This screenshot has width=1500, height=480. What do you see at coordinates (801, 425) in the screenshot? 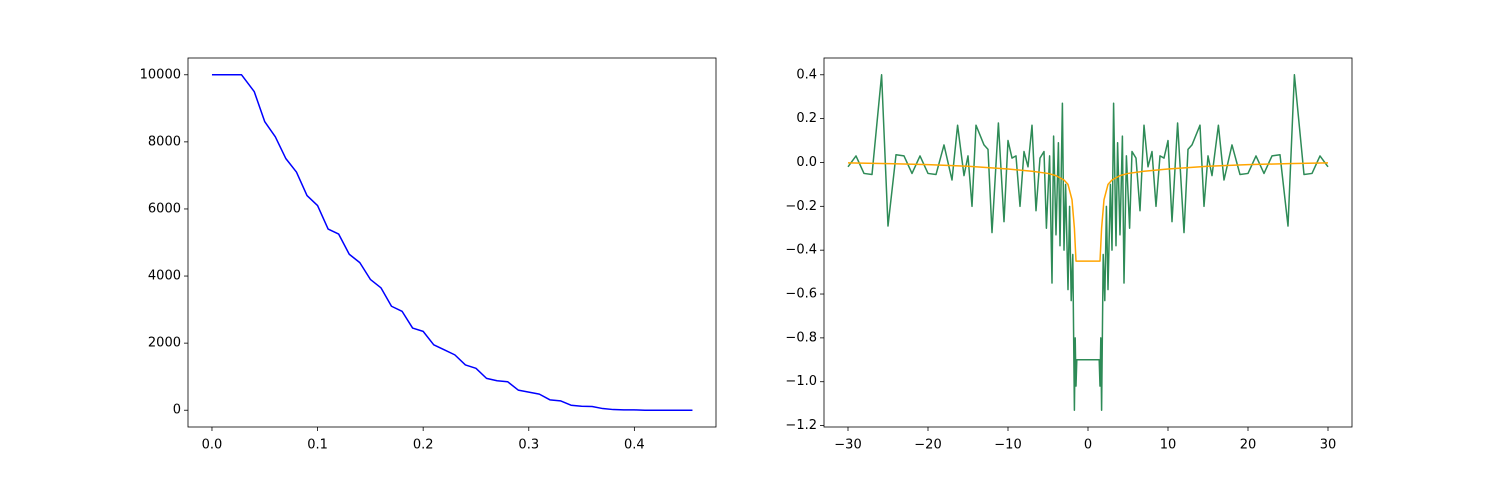
I see `y-tick-label: −1.2` at bounding box center [801, 425].